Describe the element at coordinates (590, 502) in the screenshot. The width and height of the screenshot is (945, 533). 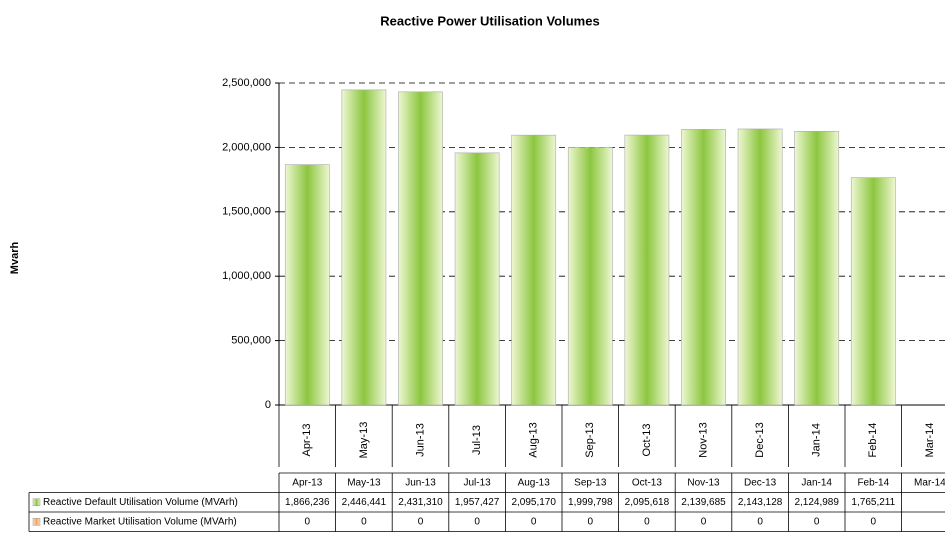
I see `table-value: 1,999,798` at that location.